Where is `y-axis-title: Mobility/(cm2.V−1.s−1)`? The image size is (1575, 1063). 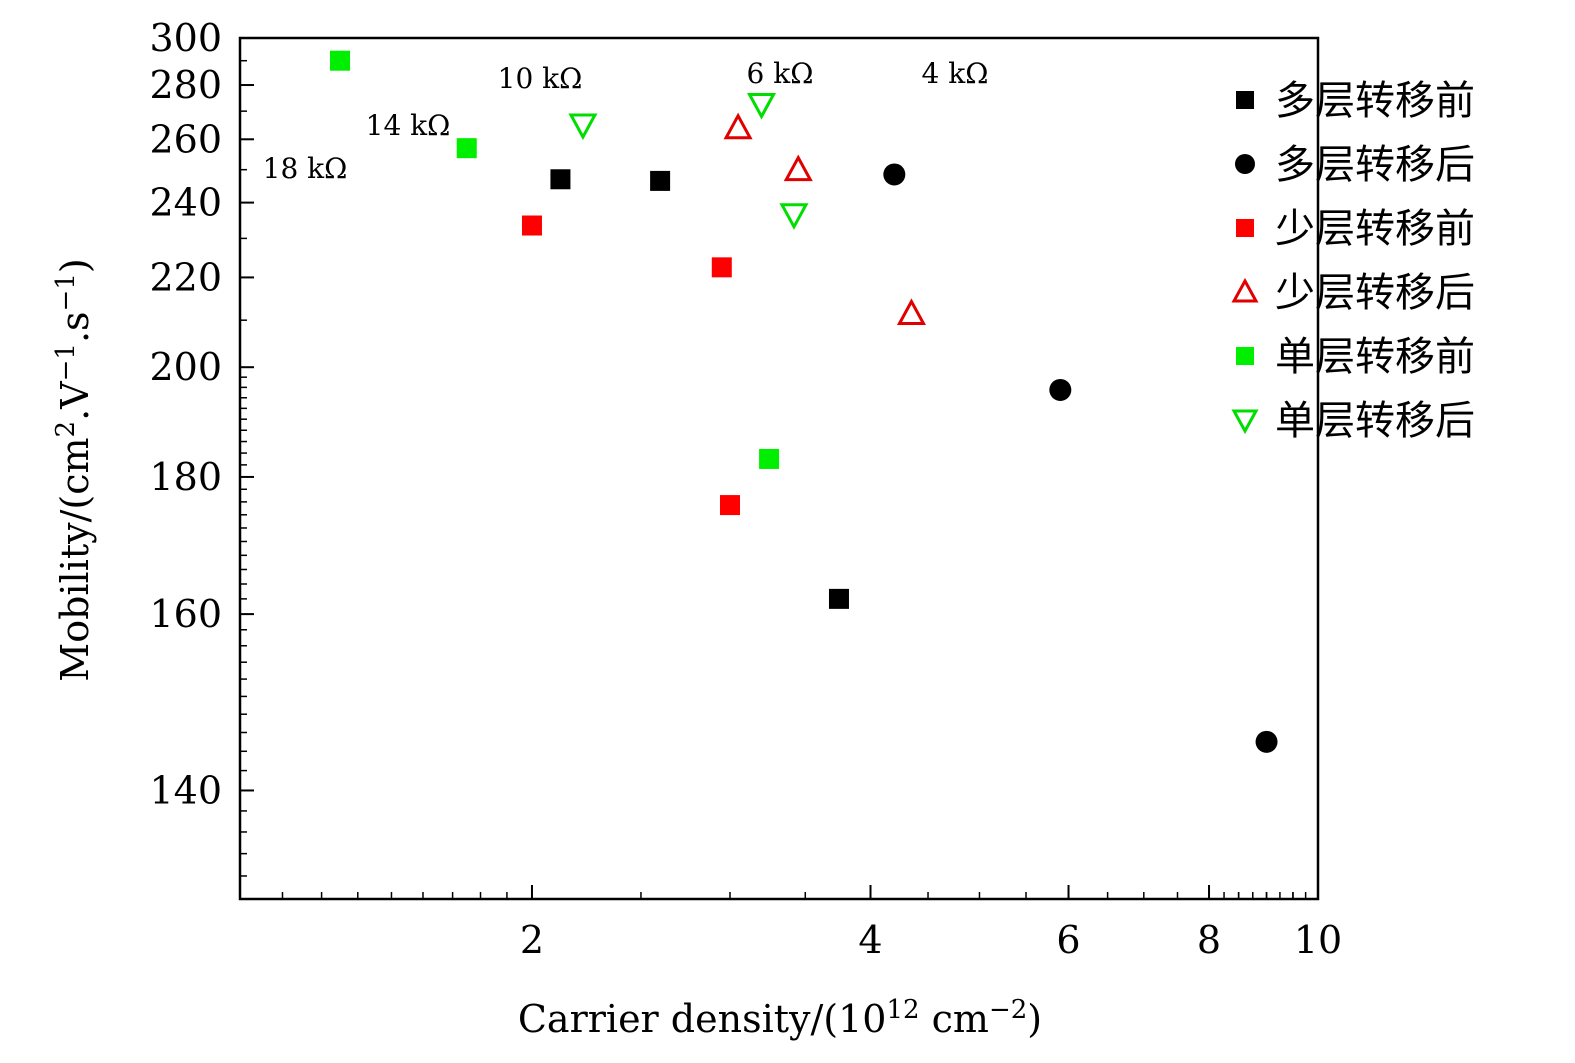 y-axis-title: Mobility/(cm2.V−1.s−1) is located at coordinates (74, 469).